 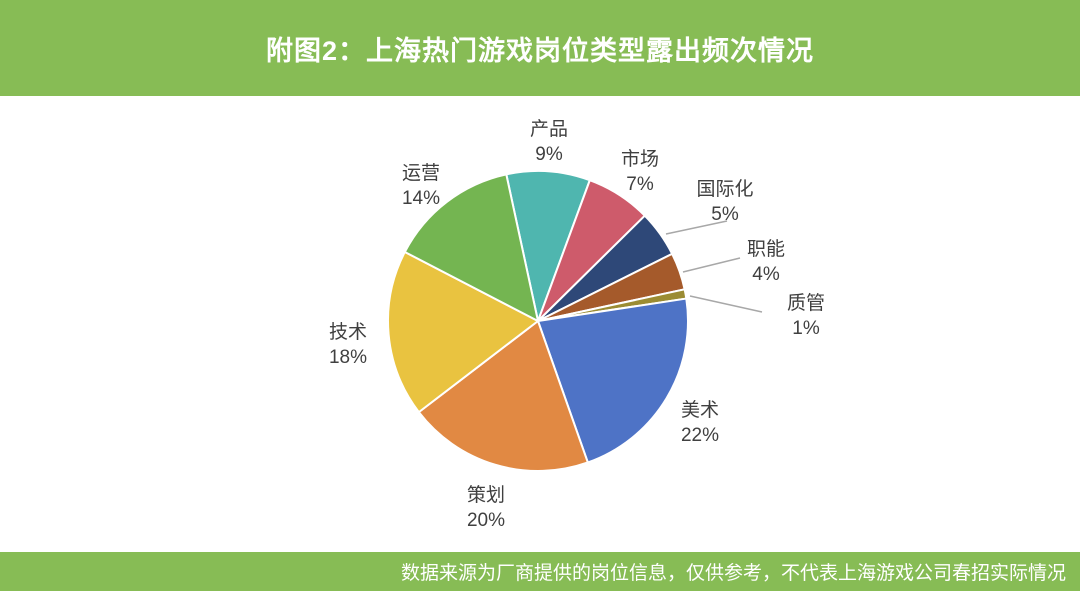 What do you see at coordinates (640, 184) in the screenshot?
I see `pie-label-value: 7%` at bounding box center [640, 184].